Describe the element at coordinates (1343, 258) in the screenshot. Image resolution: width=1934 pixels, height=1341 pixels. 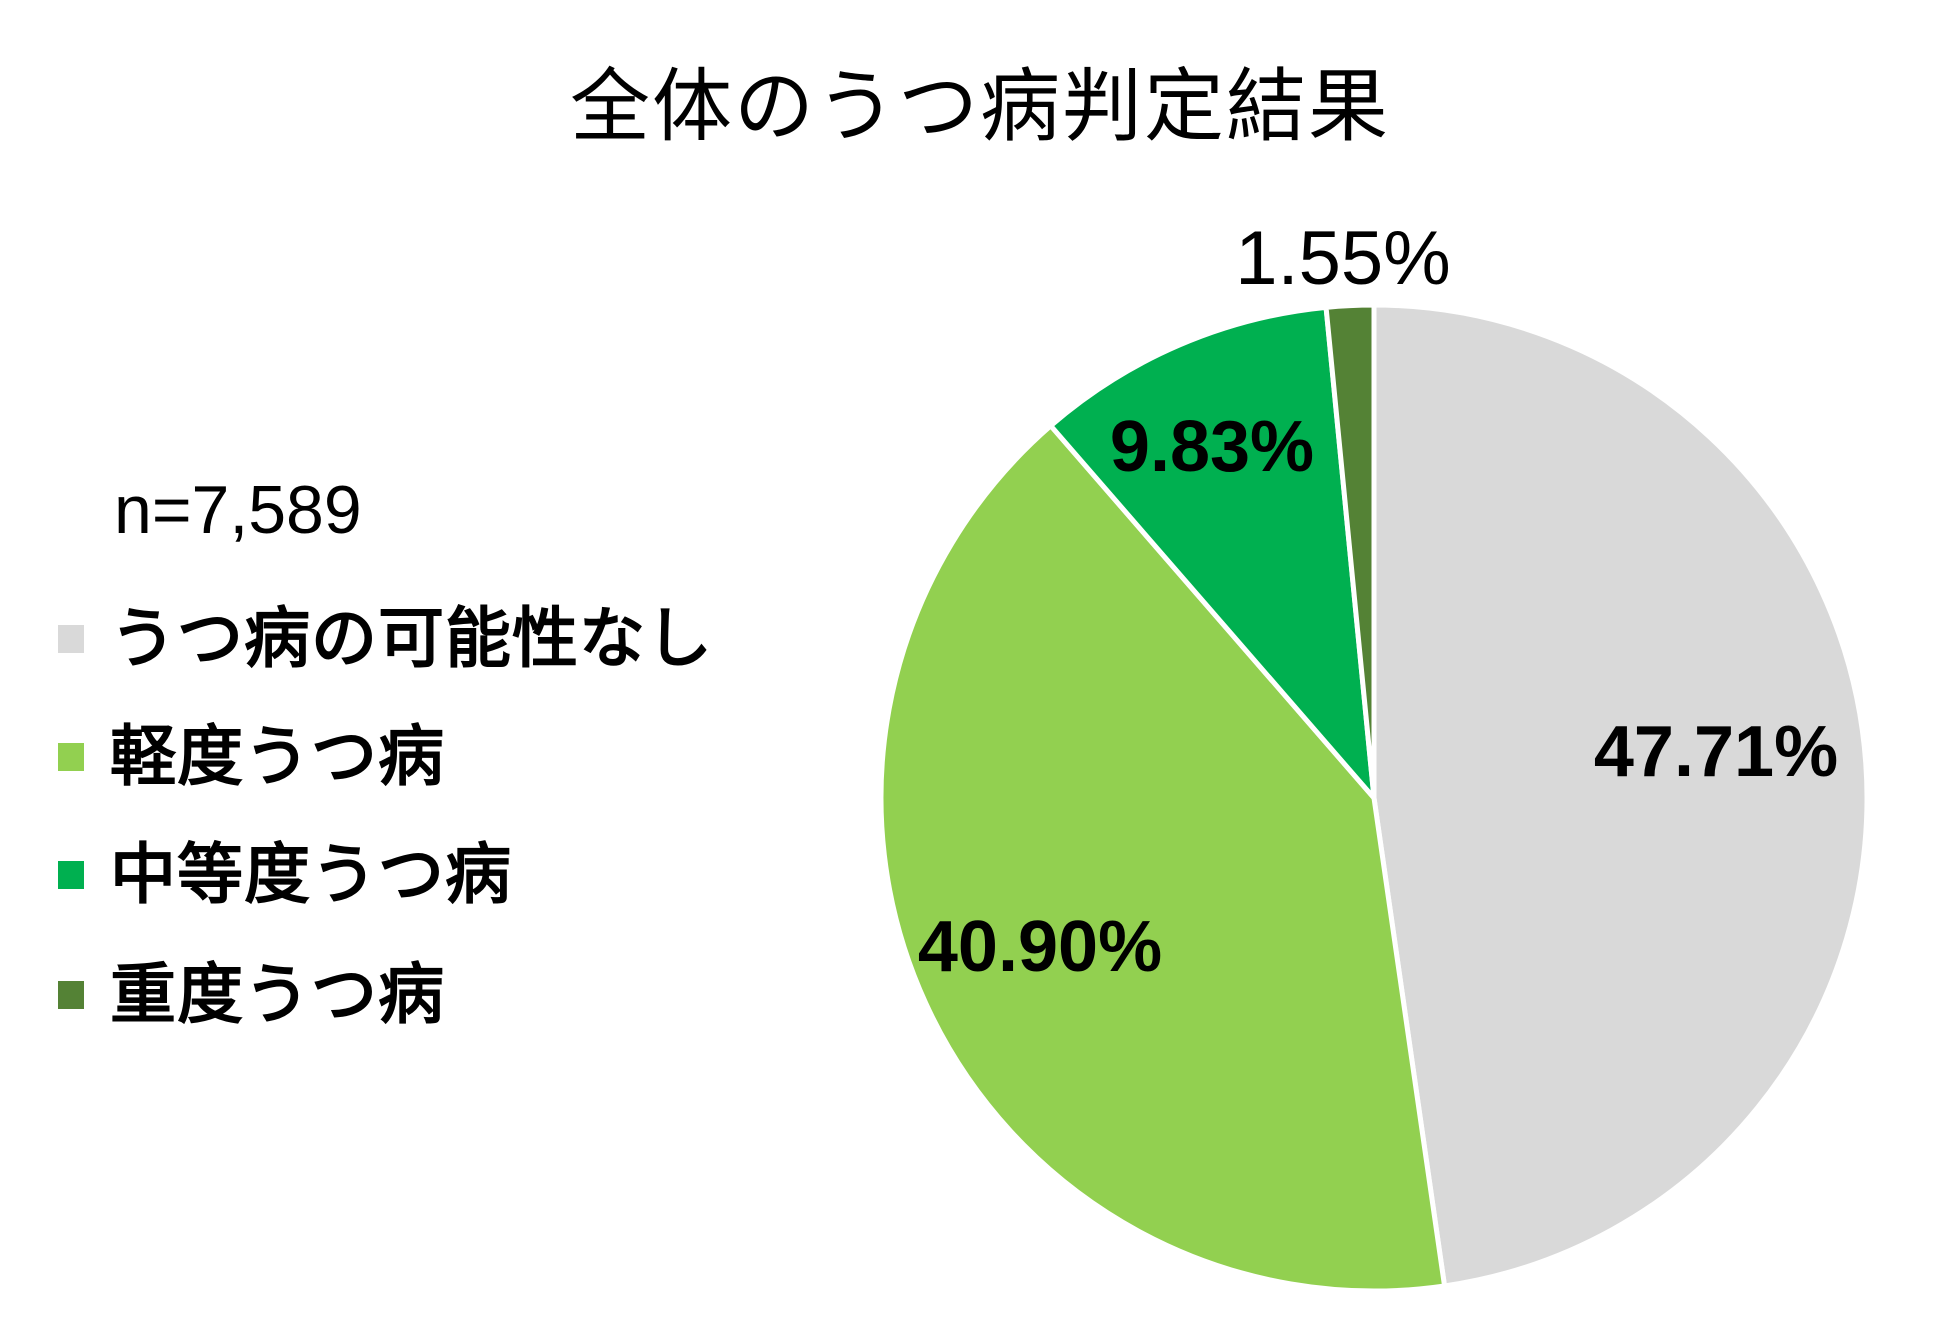
I see `slice-label-severe: 1.55%` at that location.